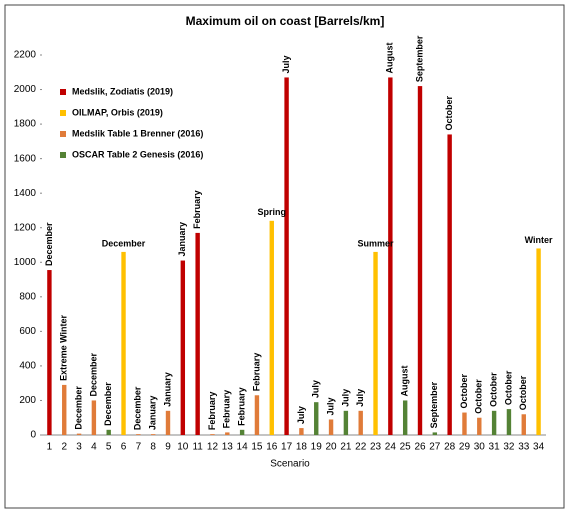 The image size is (570, 514). Describe the element at coordinates (153, 413) in the screenshot. I see `bar-label: January` at that location.